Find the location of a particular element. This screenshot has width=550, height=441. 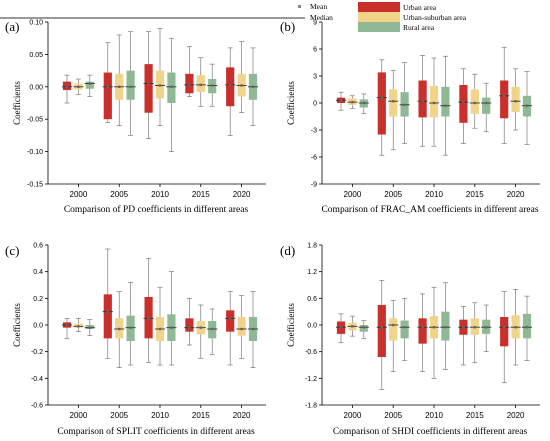

y-tick-label: -6 is located at coordinates (314, 158).